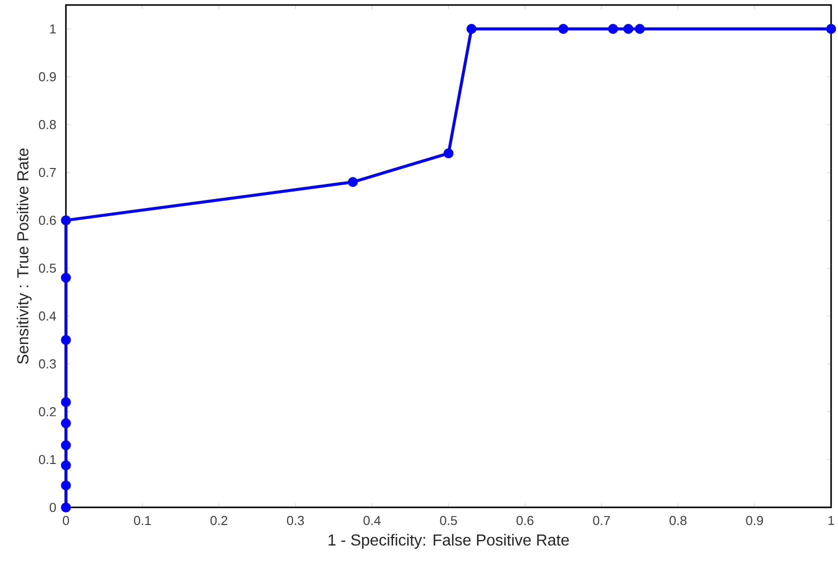 The height and width of the screenshot is (570, 838). What do you see at coordinates (47, 125) in the screenshot?
I see `y-tick-label: 0.8` at bounding box center [47, 125].